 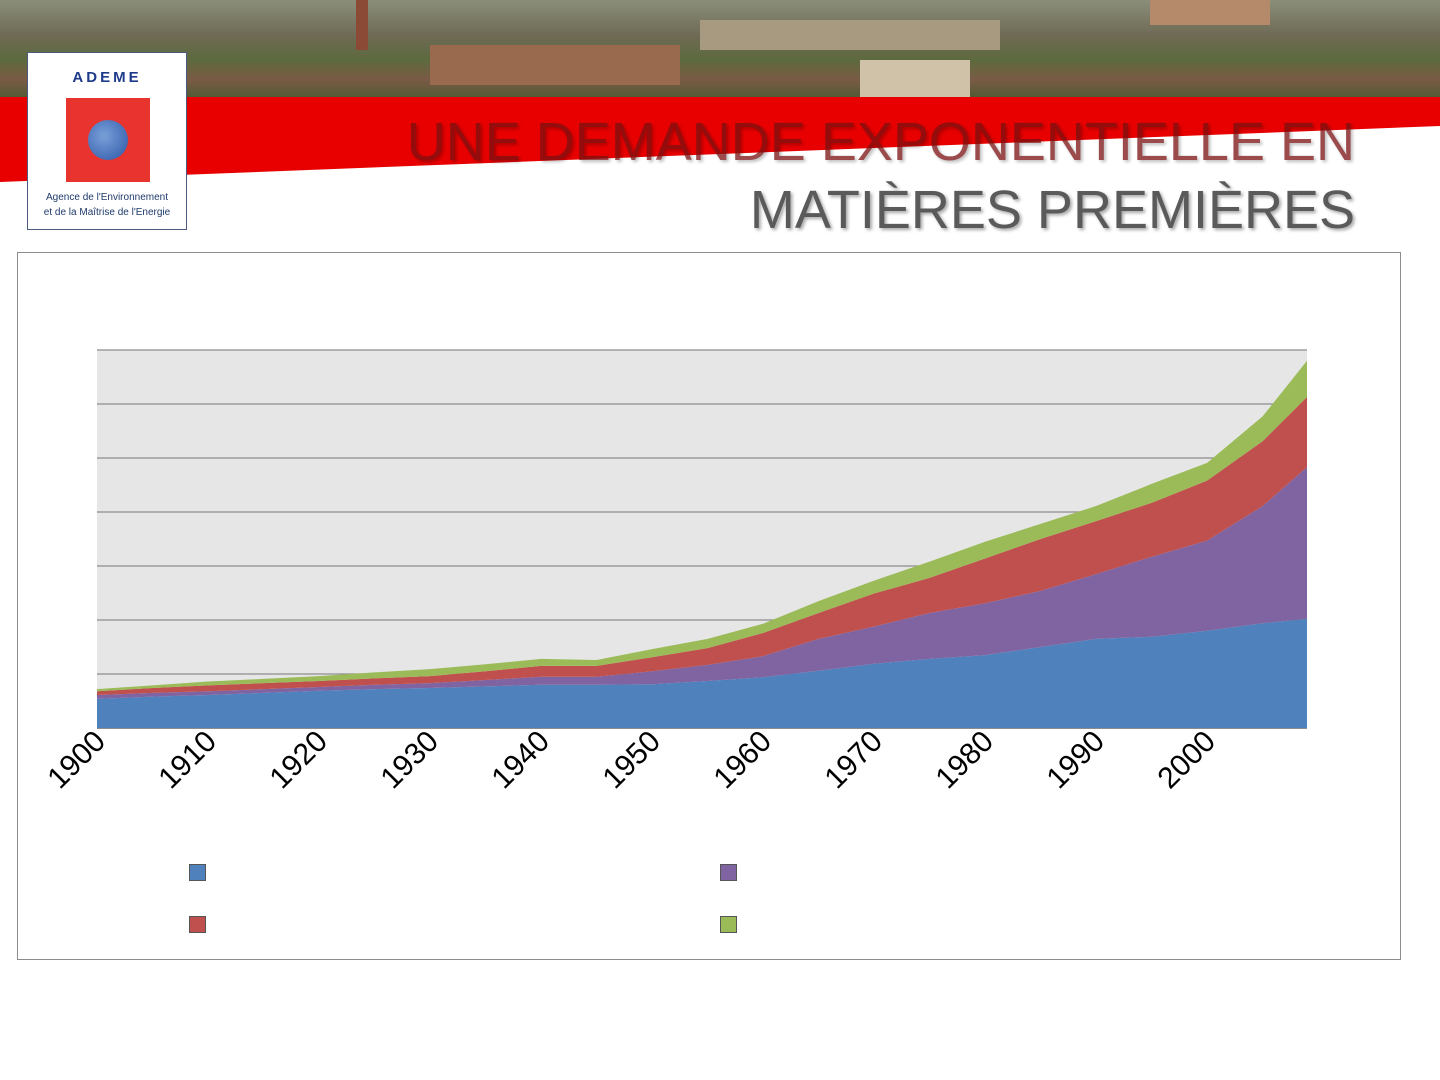 I want to click on x-tick-label: 1950, so click(x=631, y=760).